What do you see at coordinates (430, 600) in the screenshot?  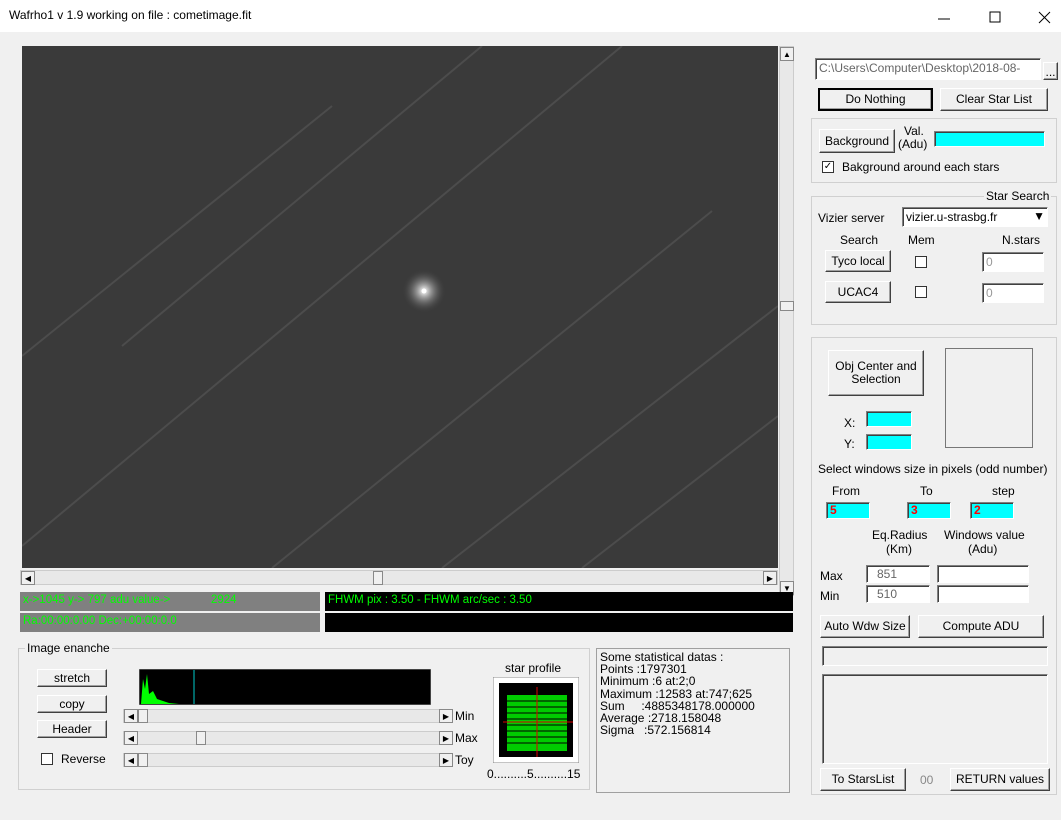 I see `fwhm-text: FHWM pix : 3.50 - FHWM arc/sec : 3.50` at bounding box center [430, 600].